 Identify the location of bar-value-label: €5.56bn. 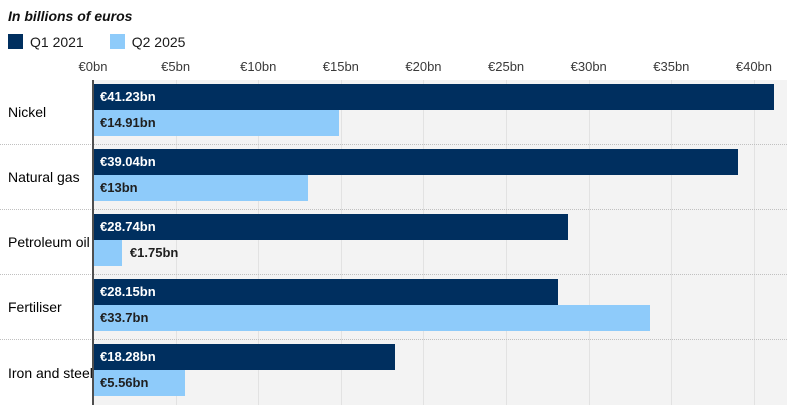
(124, 382).